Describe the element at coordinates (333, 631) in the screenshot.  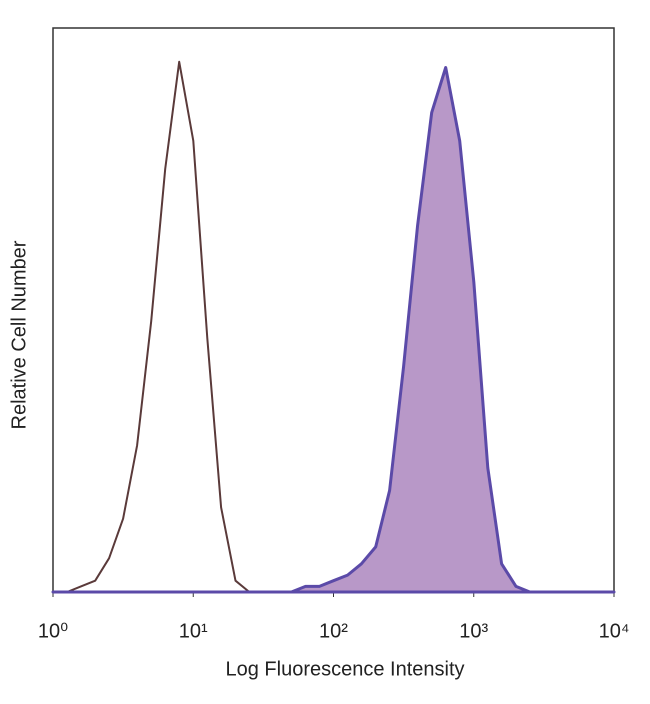
I see `x-tick-label: 10²` at that location.